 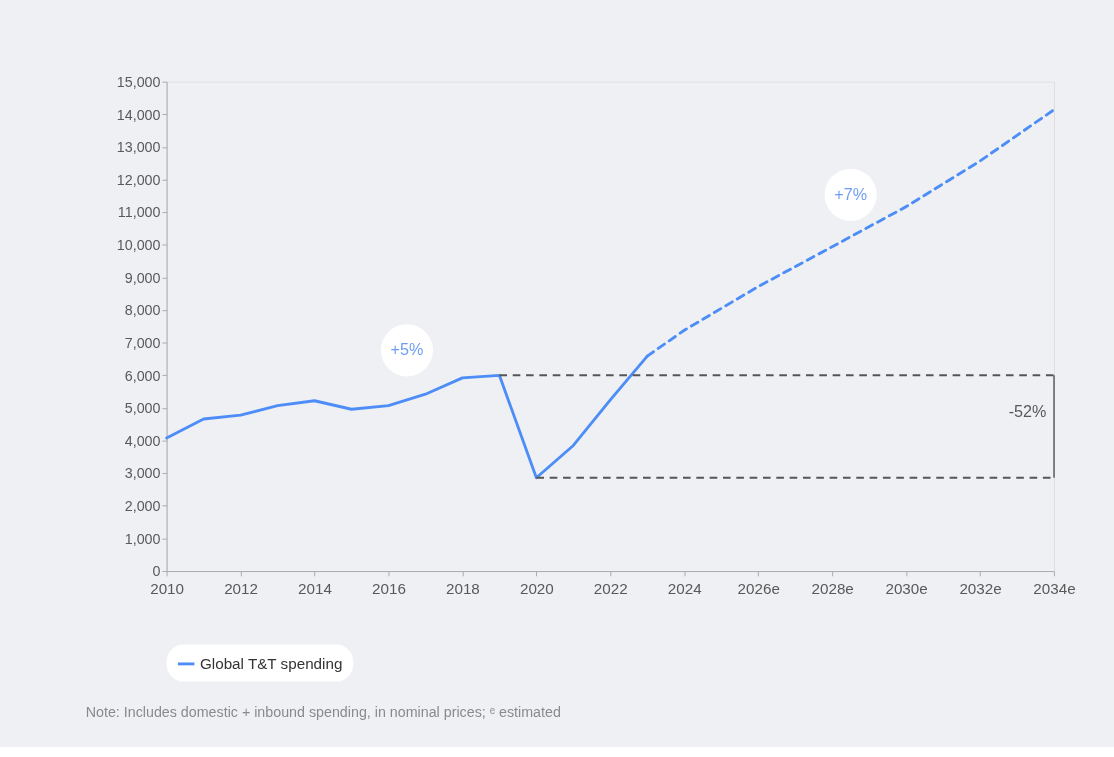 What do you see at coordinates (323, 711) in the screenshot?
I see `text: Note: Includes domestic + inbound spending, in nominal prices; ᵉ estimated` at bounding box center [323, 711].